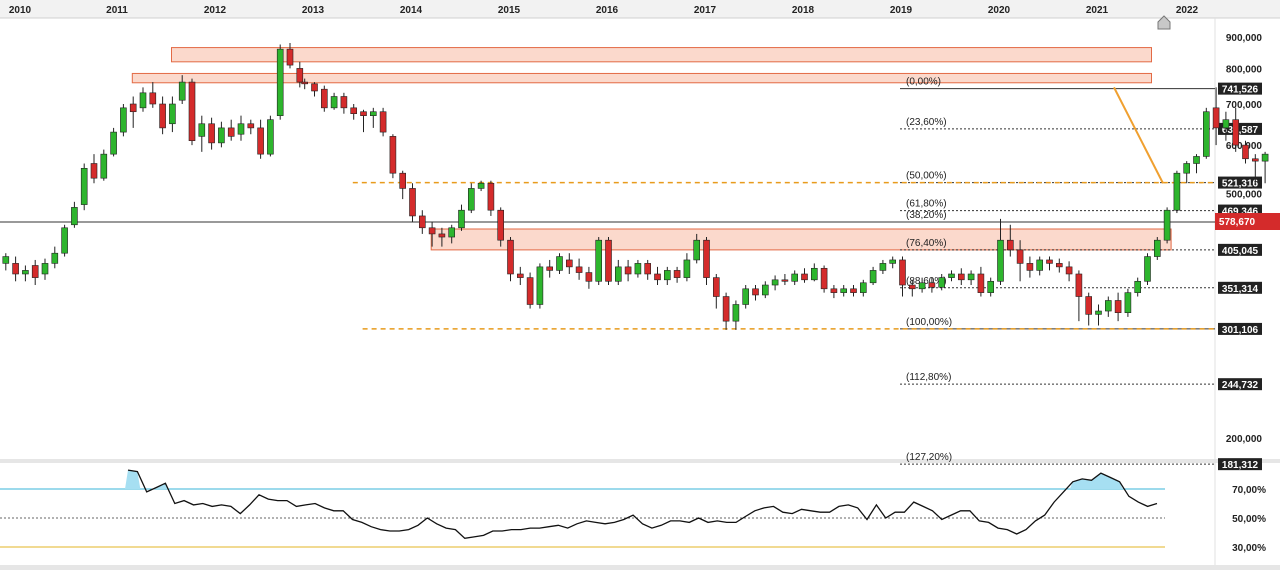 This screenshot has height=575, width=1280. I want to click on price-tick-label: 900,000, so click(1244, 38).